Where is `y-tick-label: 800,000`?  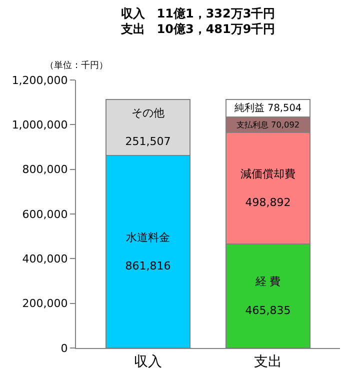 y-tick-label: 800,000 is located at coordinates (45, 169).